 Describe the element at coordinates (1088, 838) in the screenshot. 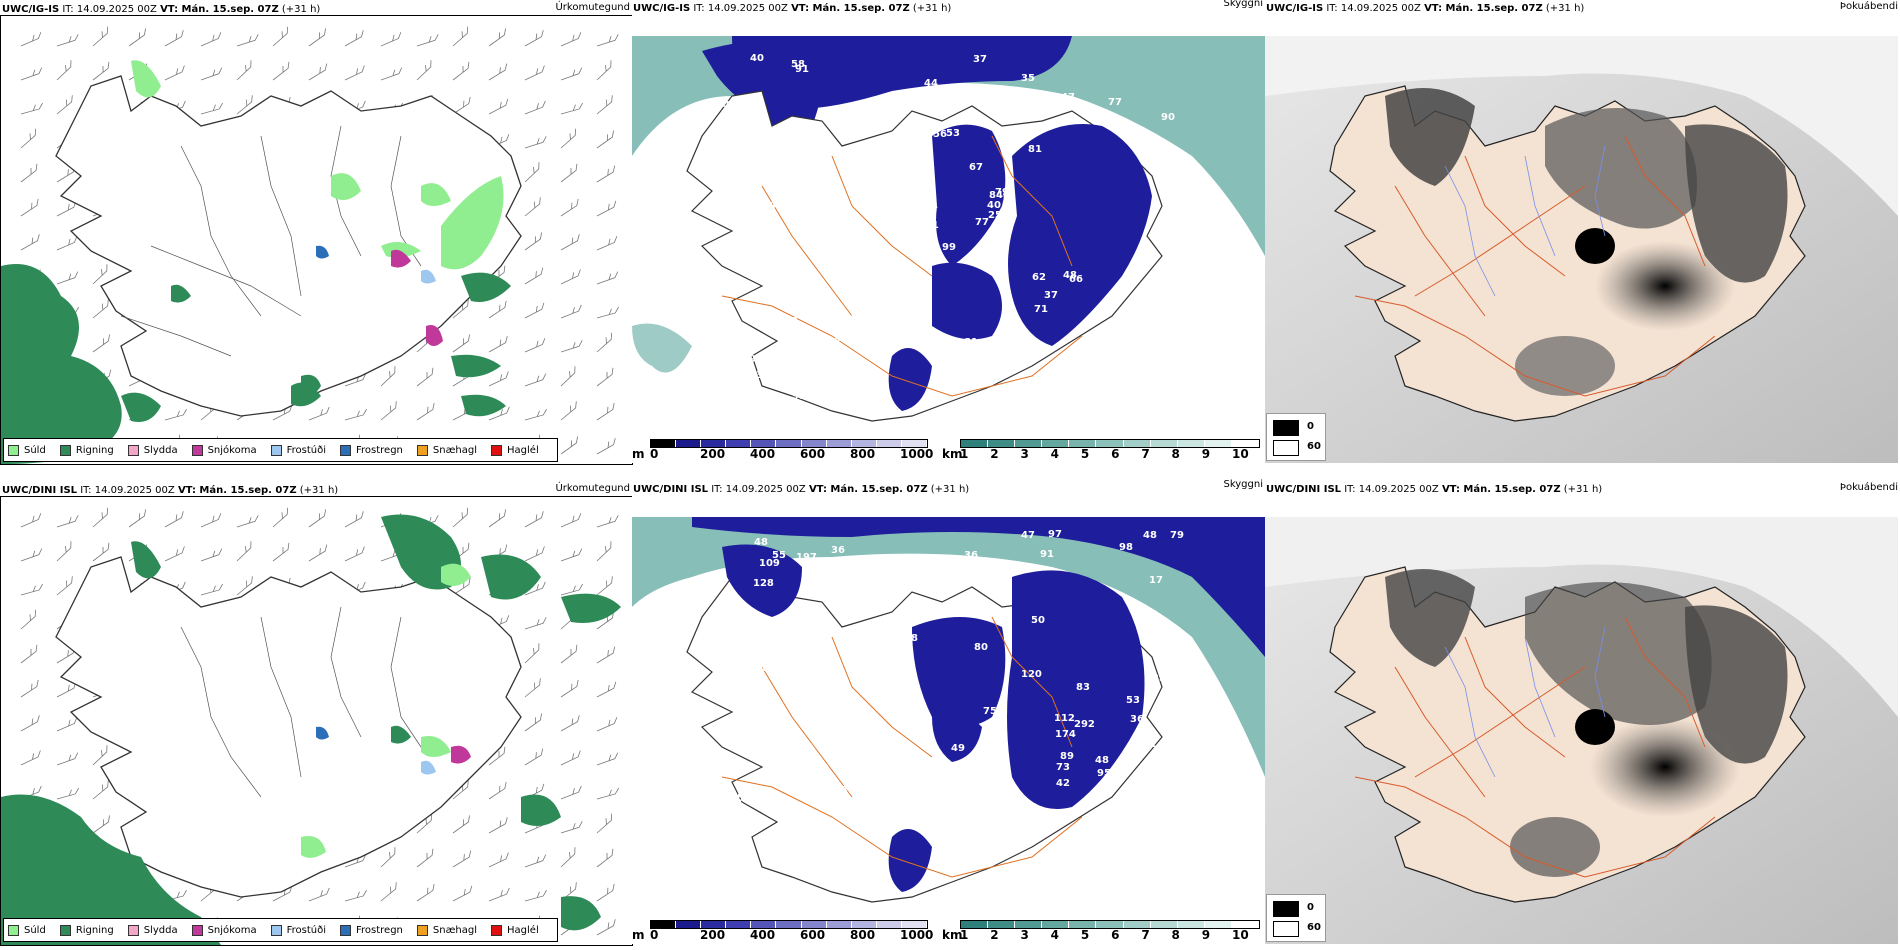

I see `cloud-base-label: 79` at that location.